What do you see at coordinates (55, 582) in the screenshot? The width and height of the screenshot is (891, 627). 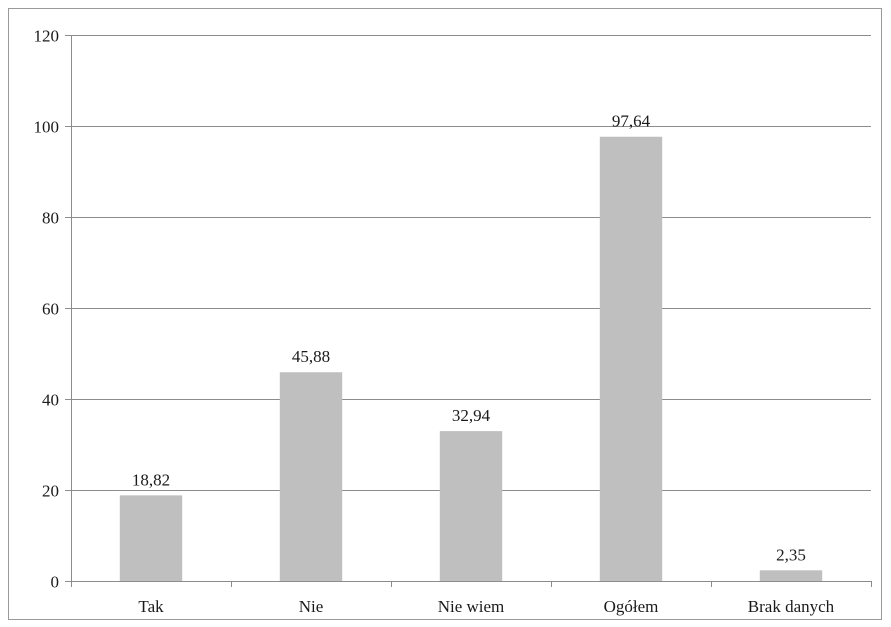 I see `y-tick-label: 0` at bounding box center [55, 582].